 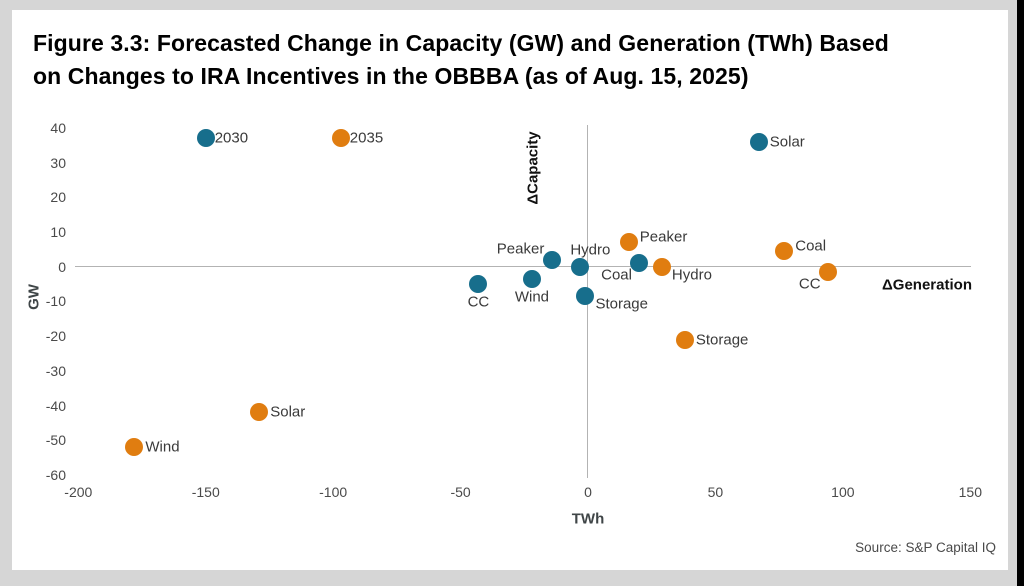 I want to click on data-point-2035-storage, so click(x=684, y=339).